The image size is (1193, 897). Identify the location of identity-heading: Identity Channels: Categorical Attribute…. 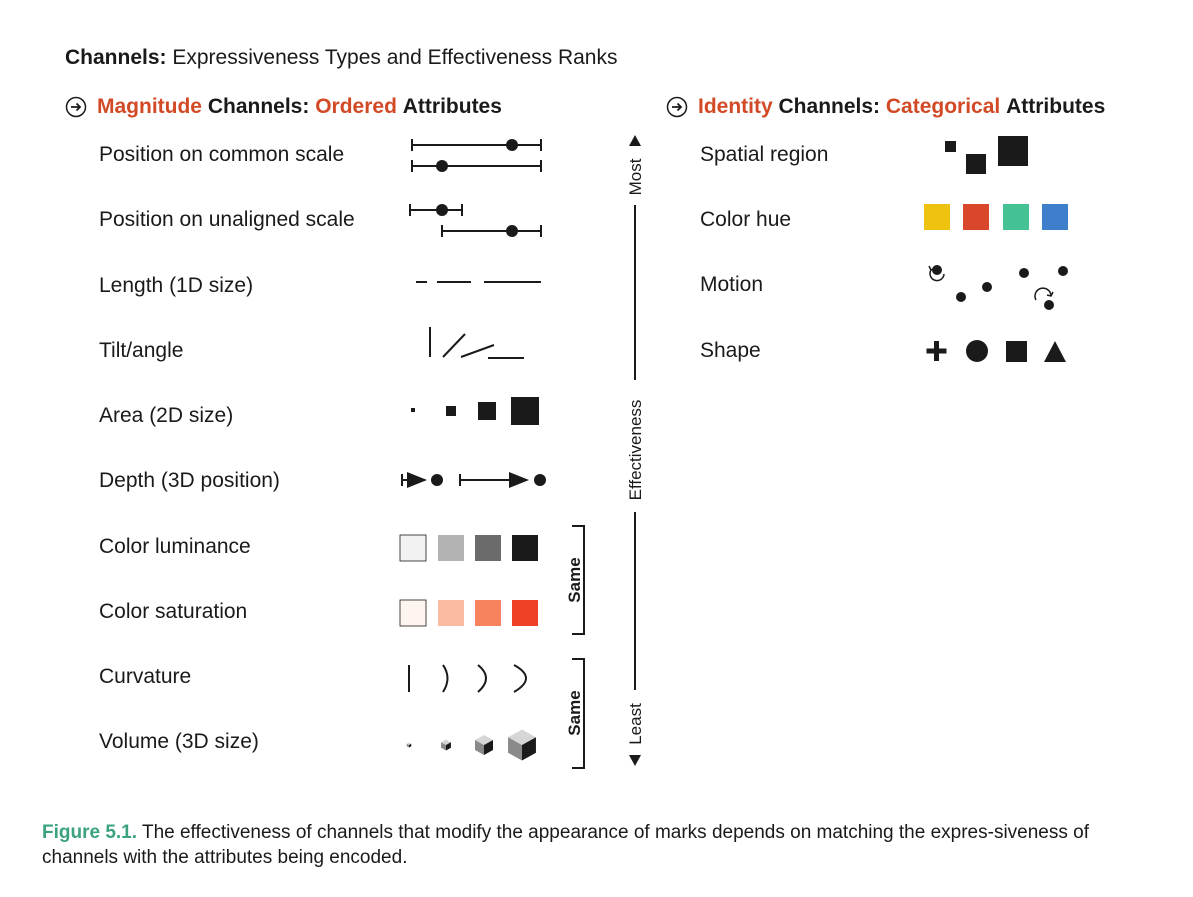
(885, 107).